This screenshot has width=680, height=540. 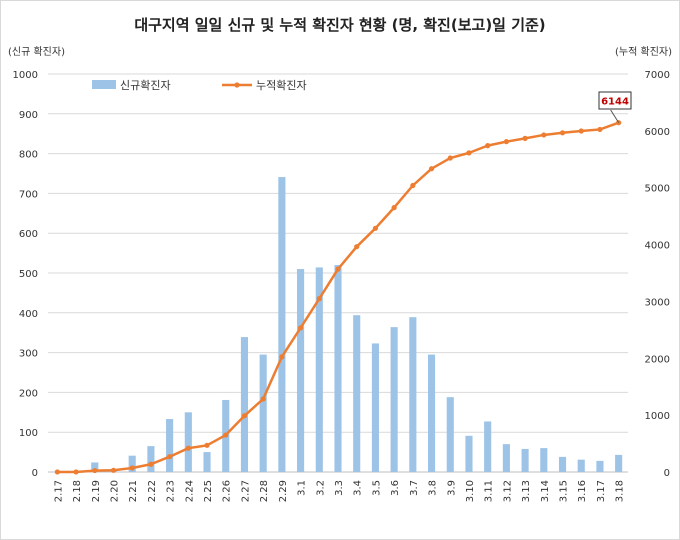 I want to click on left-axis-ticks: 0 100 200 300 400 500 600 700 800 900 1000, so click(x=25, y=274).